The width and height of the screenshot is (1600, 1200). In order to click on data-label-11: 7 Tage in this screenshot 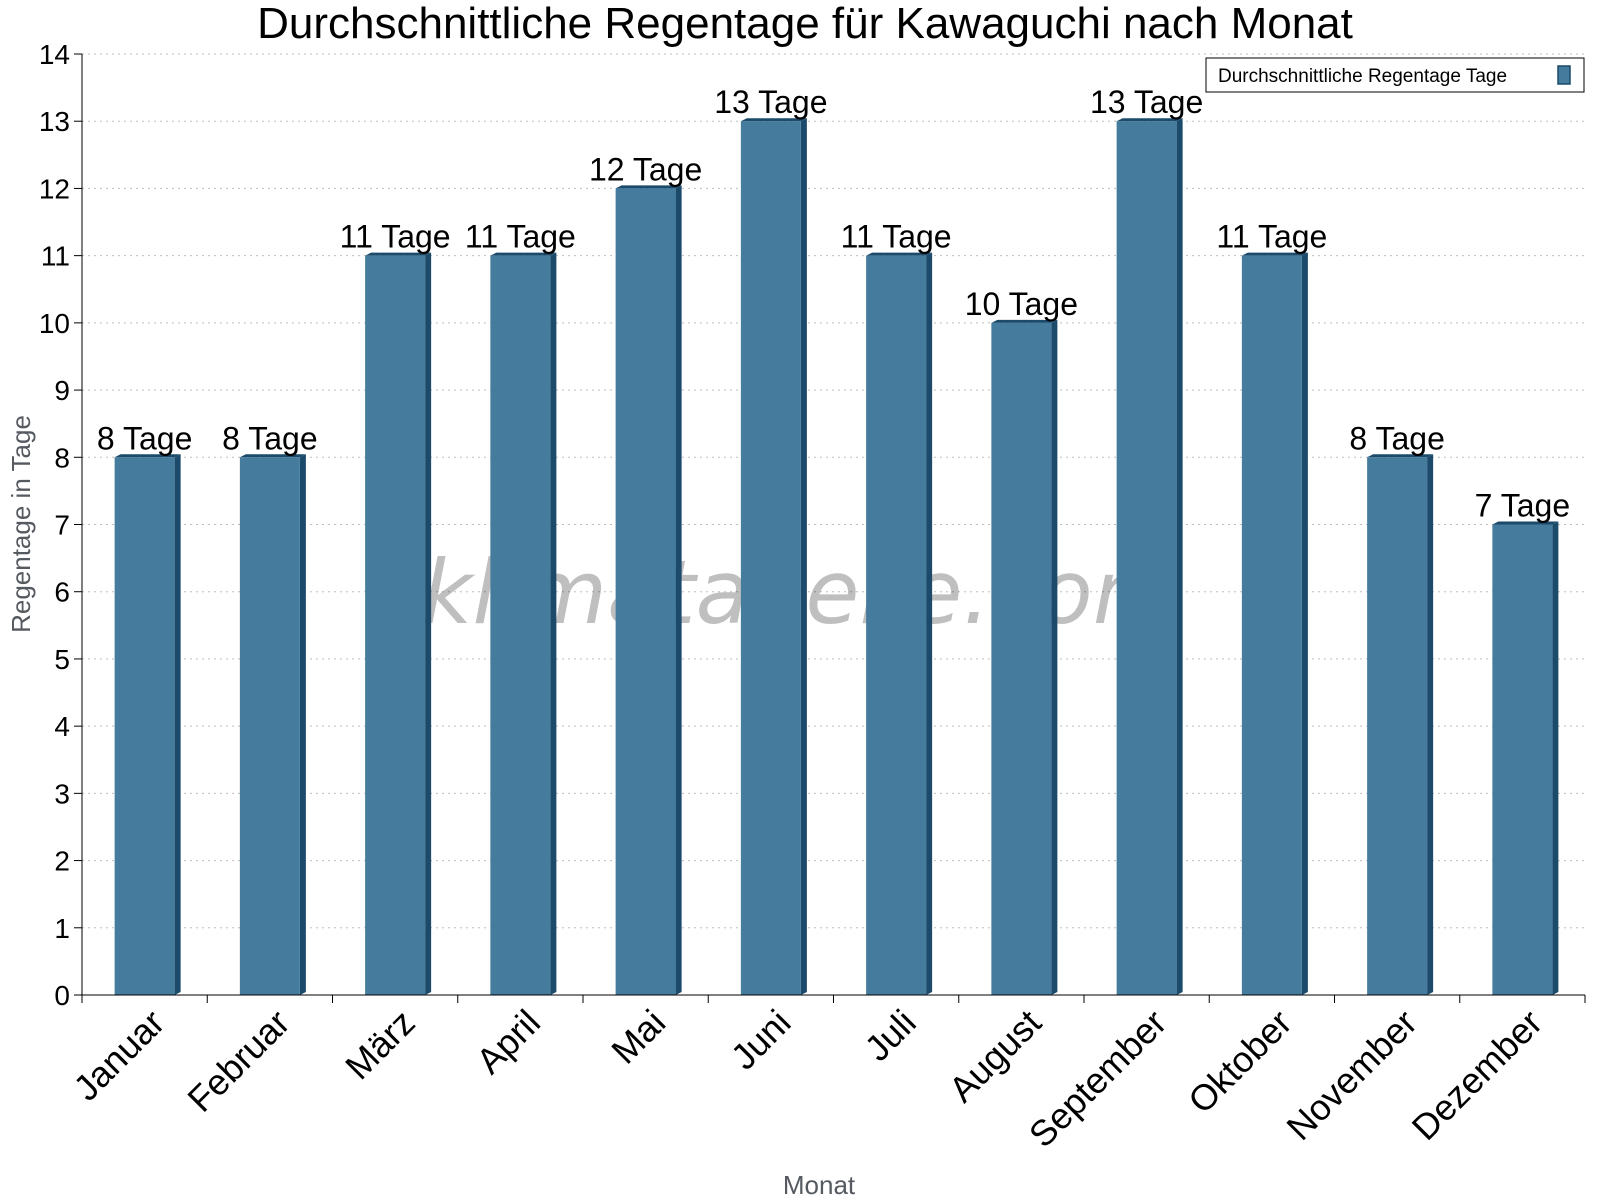, I will do `click(1523, 506)`.